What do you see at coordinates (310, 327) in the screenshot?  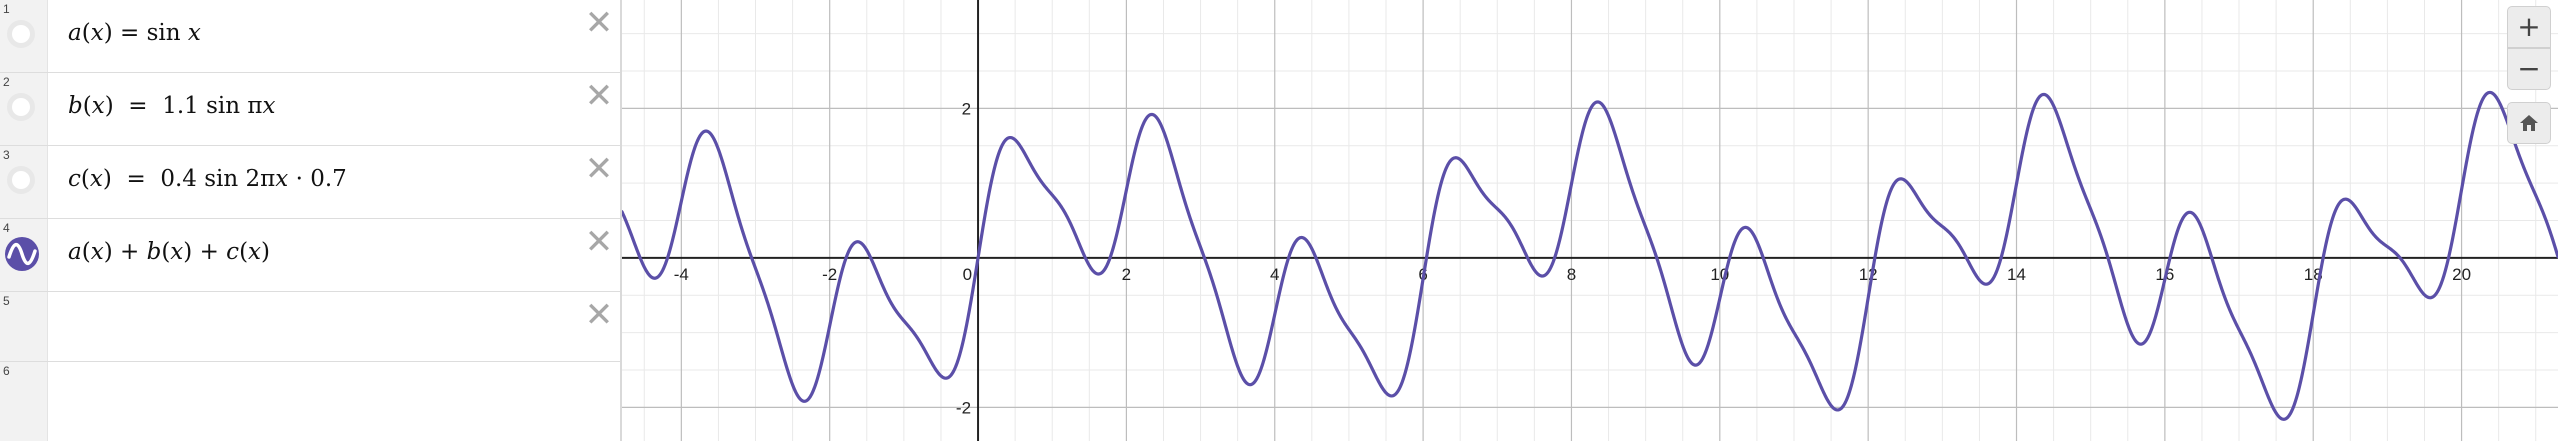 I see `expression-row-5: 5 ✕` at bounding box center [310, 327].